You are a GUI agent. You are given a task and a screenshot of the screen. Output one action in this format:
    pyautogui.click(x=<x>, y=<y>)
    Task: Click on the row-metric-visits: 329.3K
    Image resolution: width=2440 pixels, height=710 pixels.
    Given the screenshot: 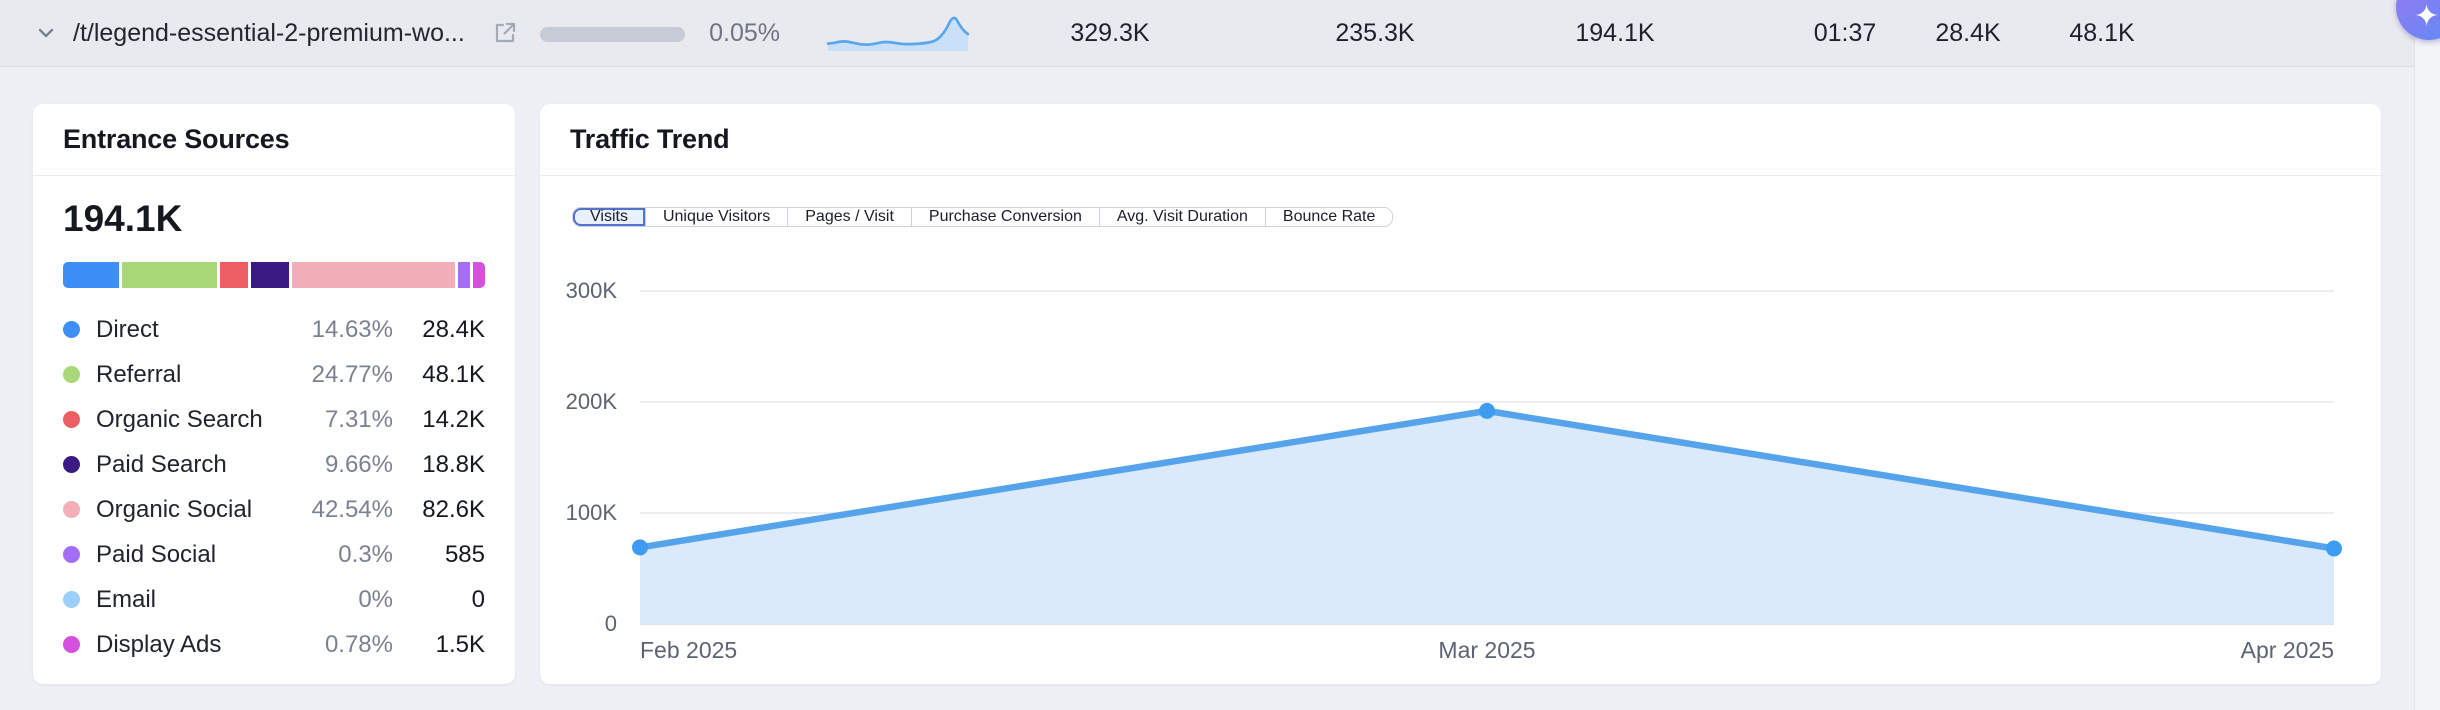 What is the action you would take?
    pyautogui.click(x=1110, y=33)
    